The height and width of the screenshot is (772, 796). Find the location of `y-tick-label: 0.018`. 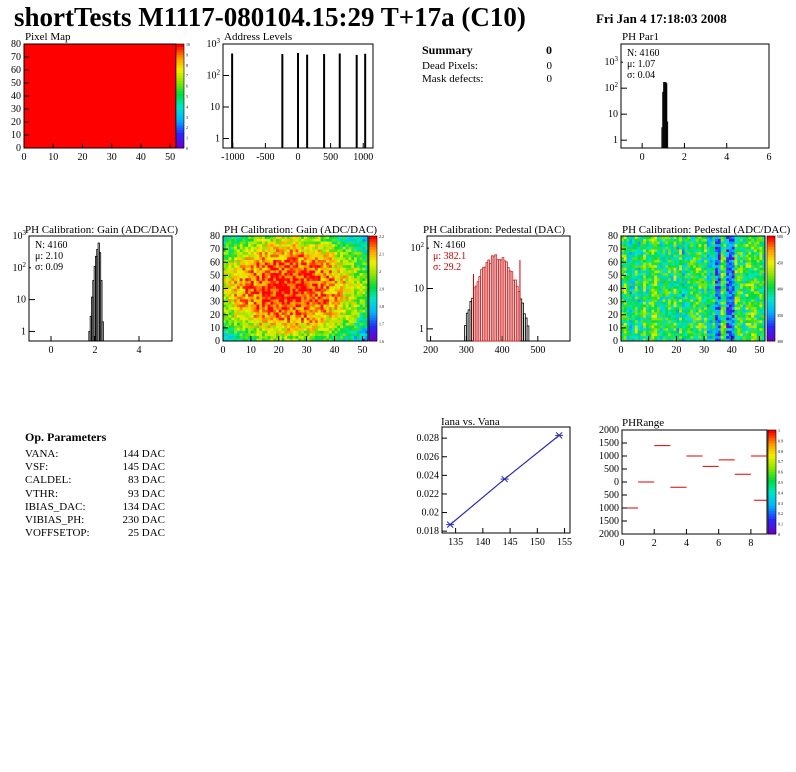

y-tick-label: 0.018 is located at coordinates (428, 531).